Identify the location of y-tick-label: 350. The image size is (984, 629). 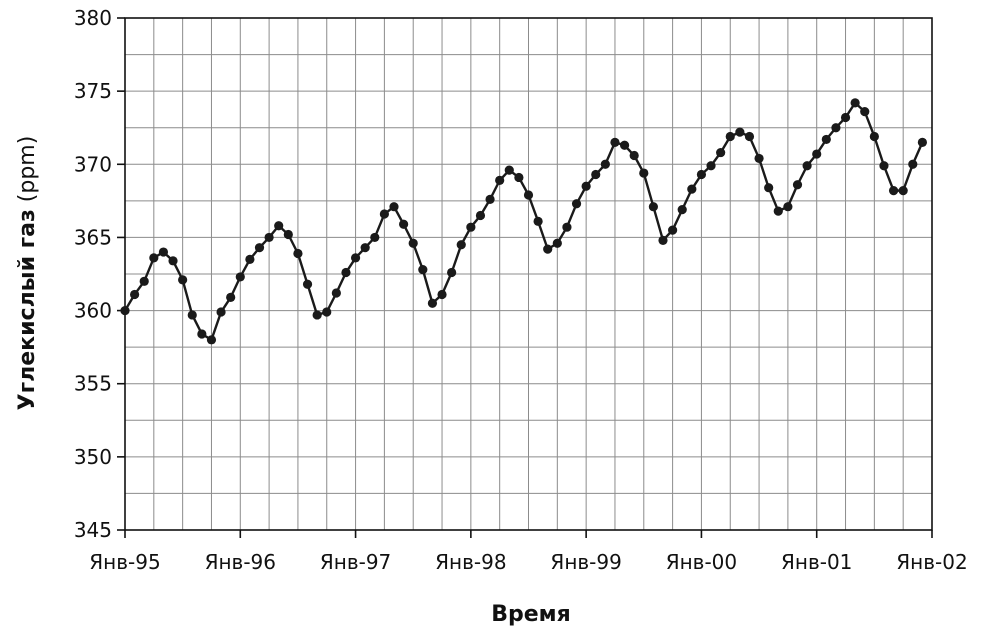
(93, 457).